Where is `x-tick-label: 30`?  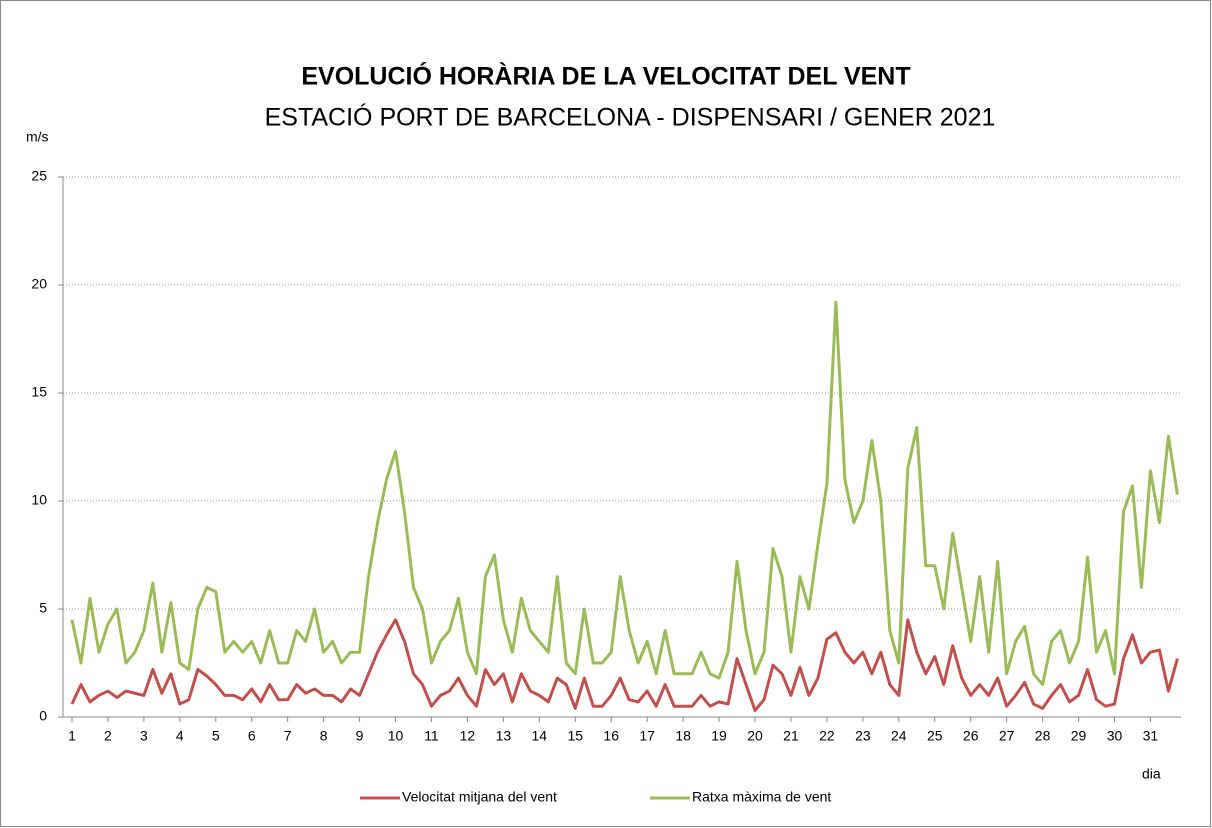 x-tick-label: 30 is located at coordinates (1115, 736).